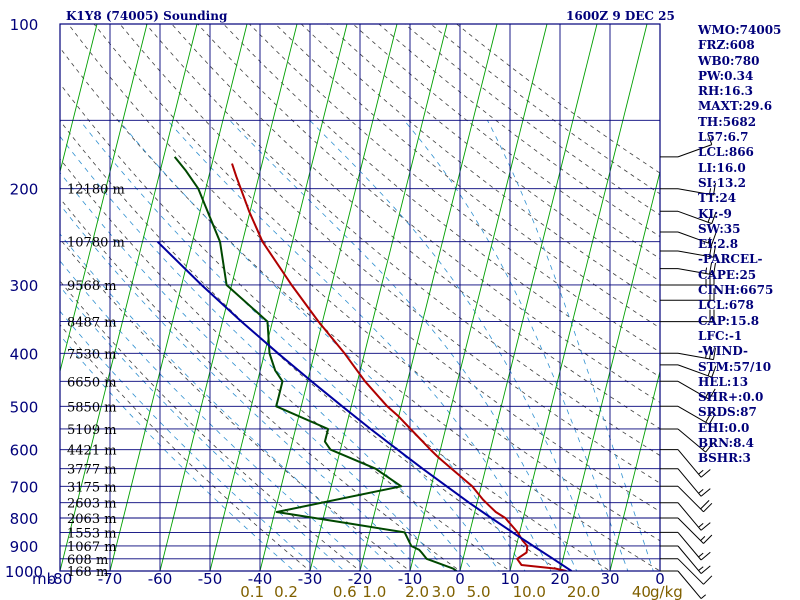 Image resolution: width=800 pixels, height=600 pixels. Describe the element at coordinates (24, 487) in the screenshot. I see `pressure-tick-label: 700` at that location.